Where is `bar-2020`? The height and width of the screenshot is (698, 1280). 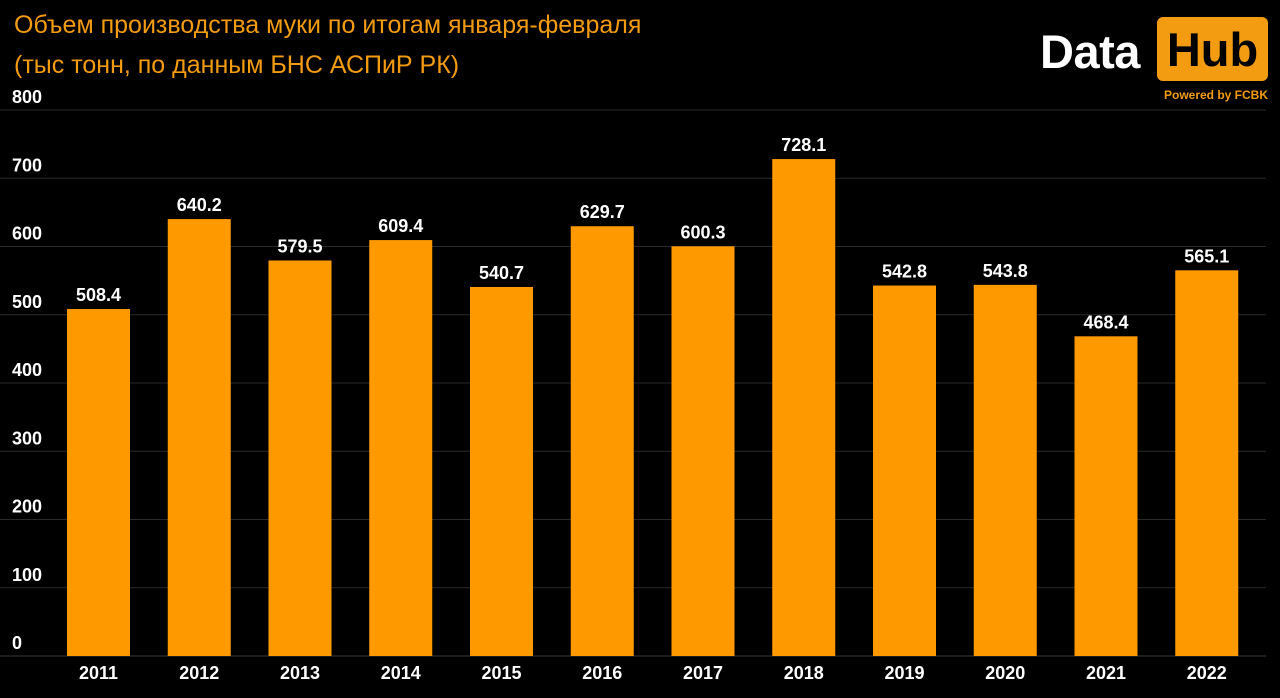 bar-2020 is located at coordinates (1005, 470).